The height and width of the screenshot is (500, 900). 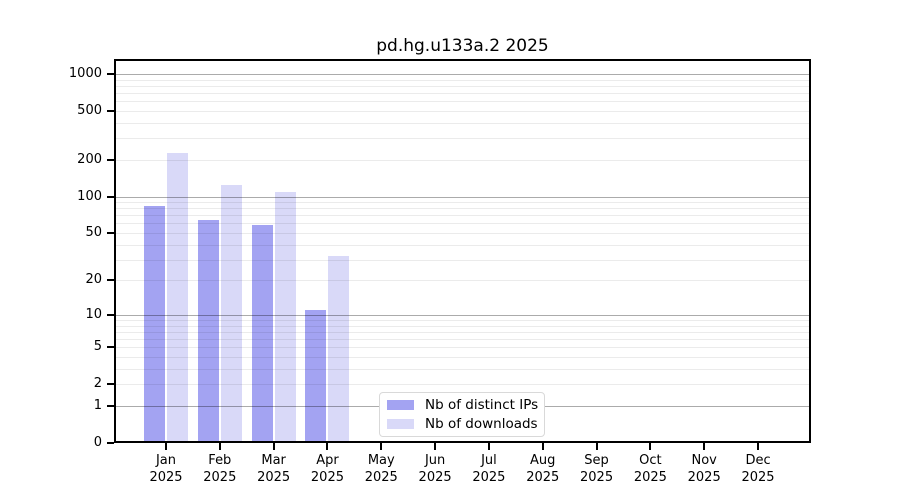 I want to click on x-tick-label: Jan 2025, so click(x=166, y=469).